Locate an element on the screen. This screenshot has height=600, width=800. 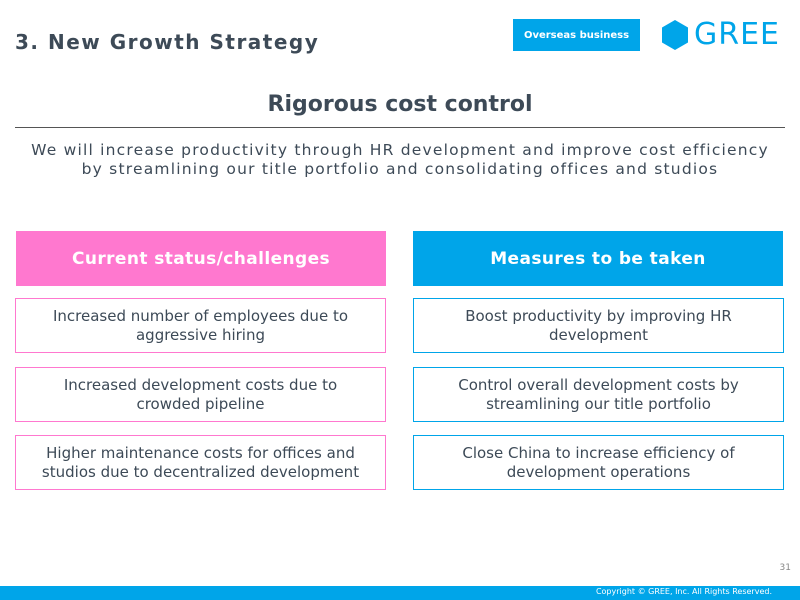
challenge-text-line: Increased development costs due to is located at coordinates (200, 384).